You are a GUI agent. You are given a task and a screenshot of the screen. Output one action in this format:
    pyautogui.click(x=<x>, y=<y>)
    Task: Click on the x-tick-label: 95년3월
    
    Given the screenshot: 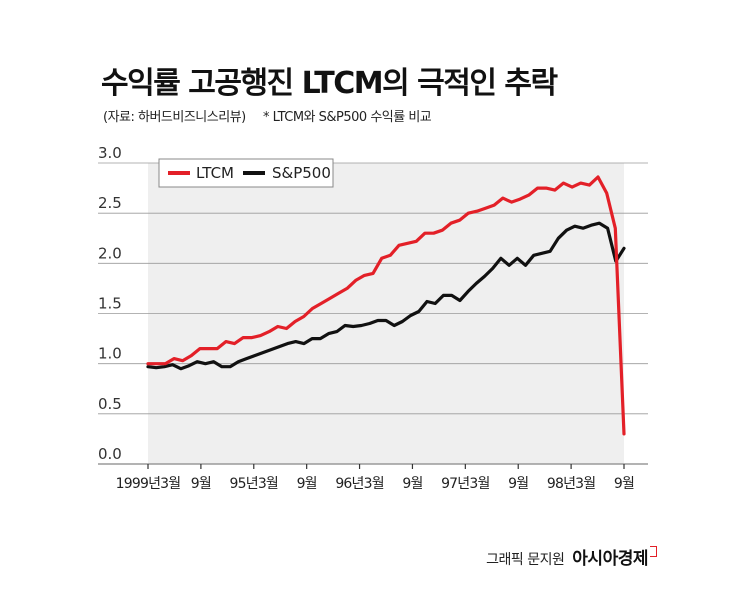 What is the action you would take?
    pyautogui.click(x=254, y=484)
    